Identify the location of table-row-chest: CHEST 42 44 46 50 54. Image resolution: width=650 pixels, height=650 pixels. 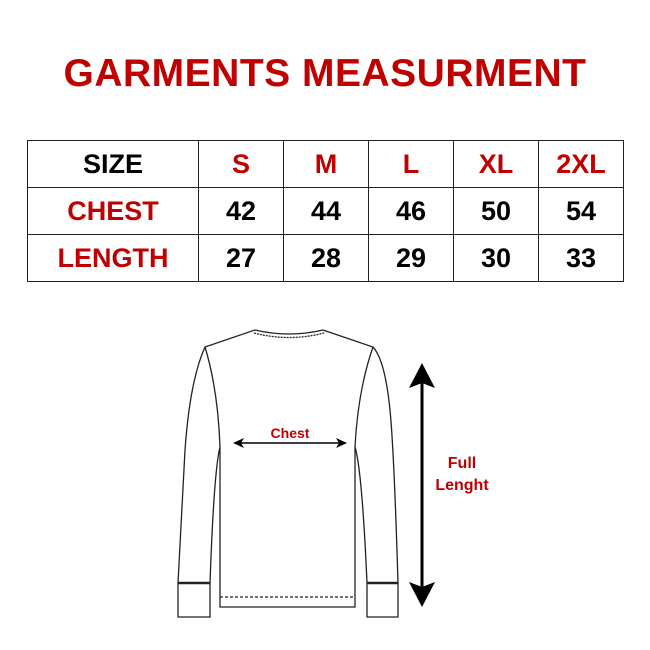
(325, 211).